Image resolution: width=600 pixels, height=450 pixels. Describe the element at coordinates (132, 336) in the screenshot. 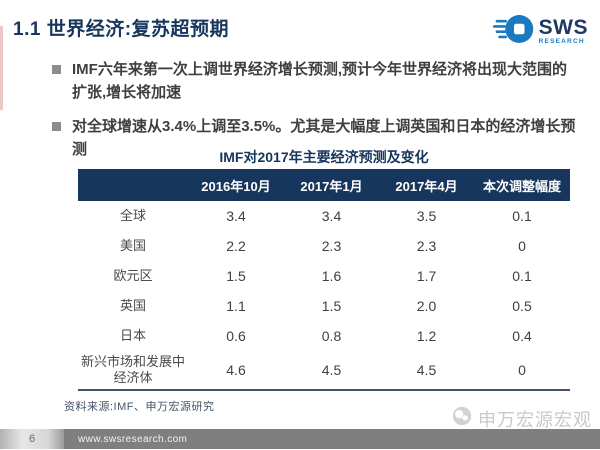

I see `row-label: 日本` at that location.